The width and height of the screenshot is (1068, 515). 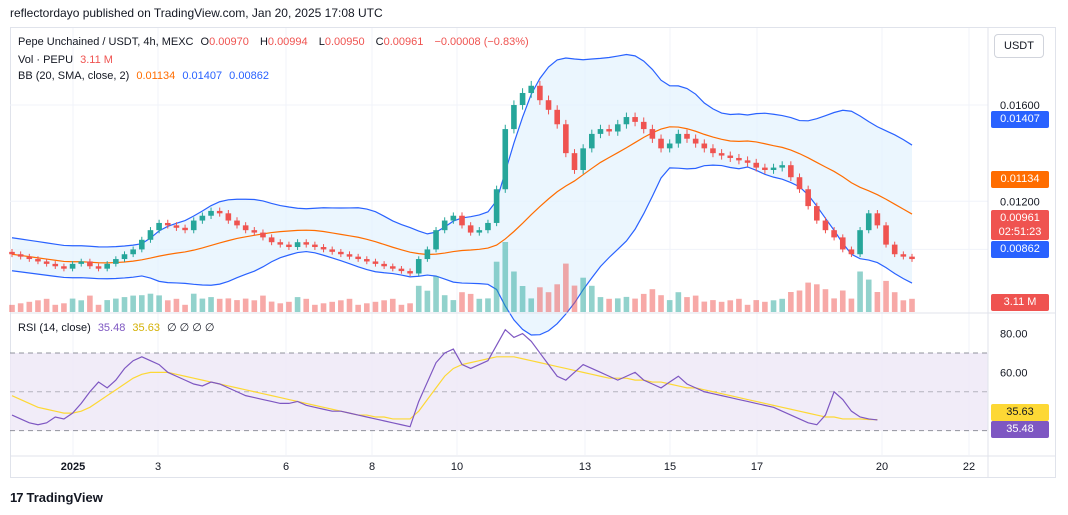 What do you see at coordinates (54, 328) in the screenshot?
I see `legend-rsi-label: RSI (14, close)` at bounding box center [54, 328].